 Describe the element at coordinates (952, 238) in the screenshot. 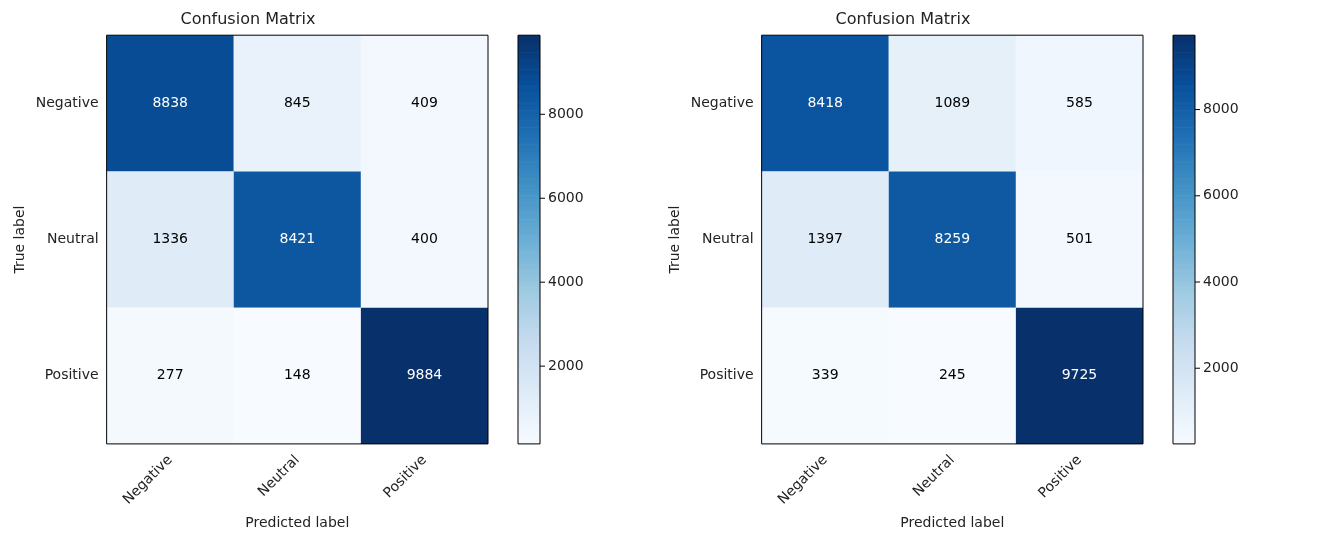

I see `data-label: 8259` at that location.